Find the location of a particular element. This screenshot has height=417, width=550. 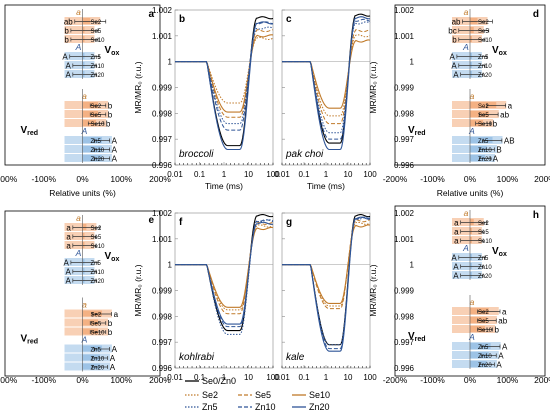

x-axis-label: Relative units (%) is located at coordinates (470, 193).